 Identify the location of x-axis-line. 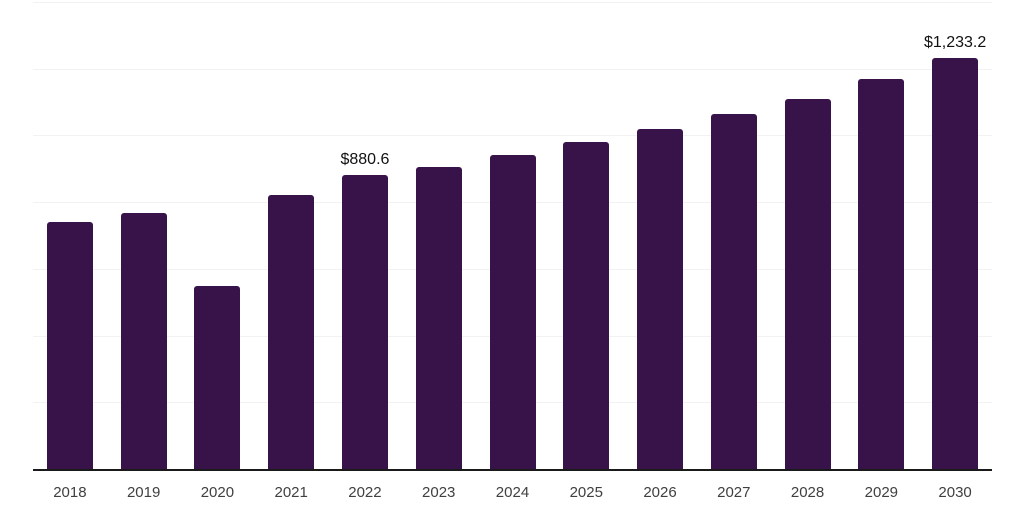
(512, 470).